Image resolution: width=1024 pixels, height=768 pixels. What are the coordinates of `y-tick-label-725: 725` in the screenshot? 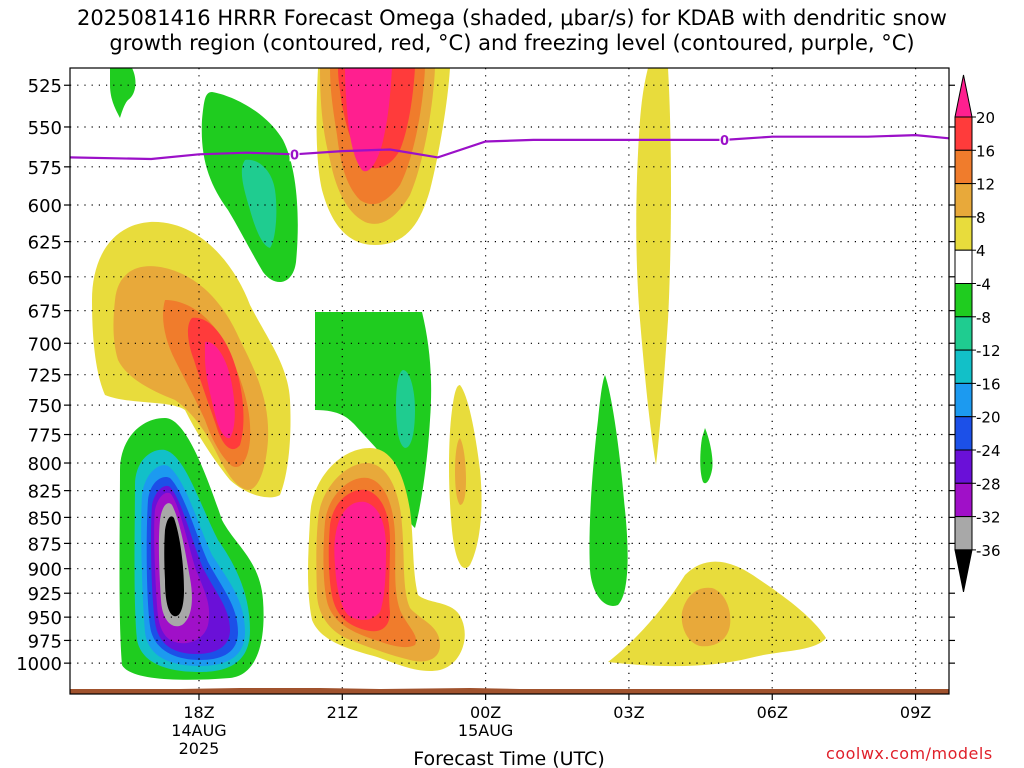 It's located at (45, 376).